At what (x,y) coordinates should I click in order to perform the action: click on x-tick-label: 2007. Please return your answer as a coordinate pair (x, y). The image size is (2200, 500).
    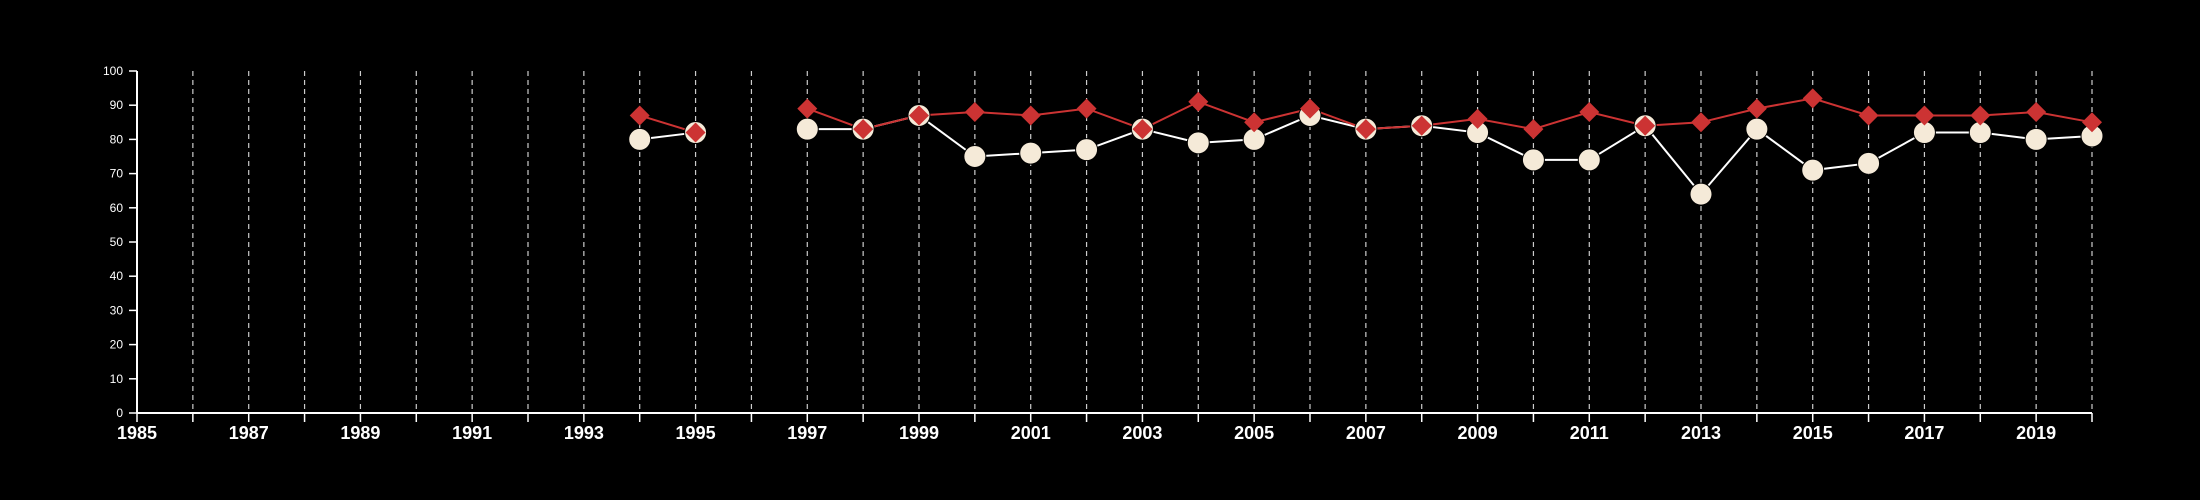
    Looking at the image, I should click on (1366, 433).